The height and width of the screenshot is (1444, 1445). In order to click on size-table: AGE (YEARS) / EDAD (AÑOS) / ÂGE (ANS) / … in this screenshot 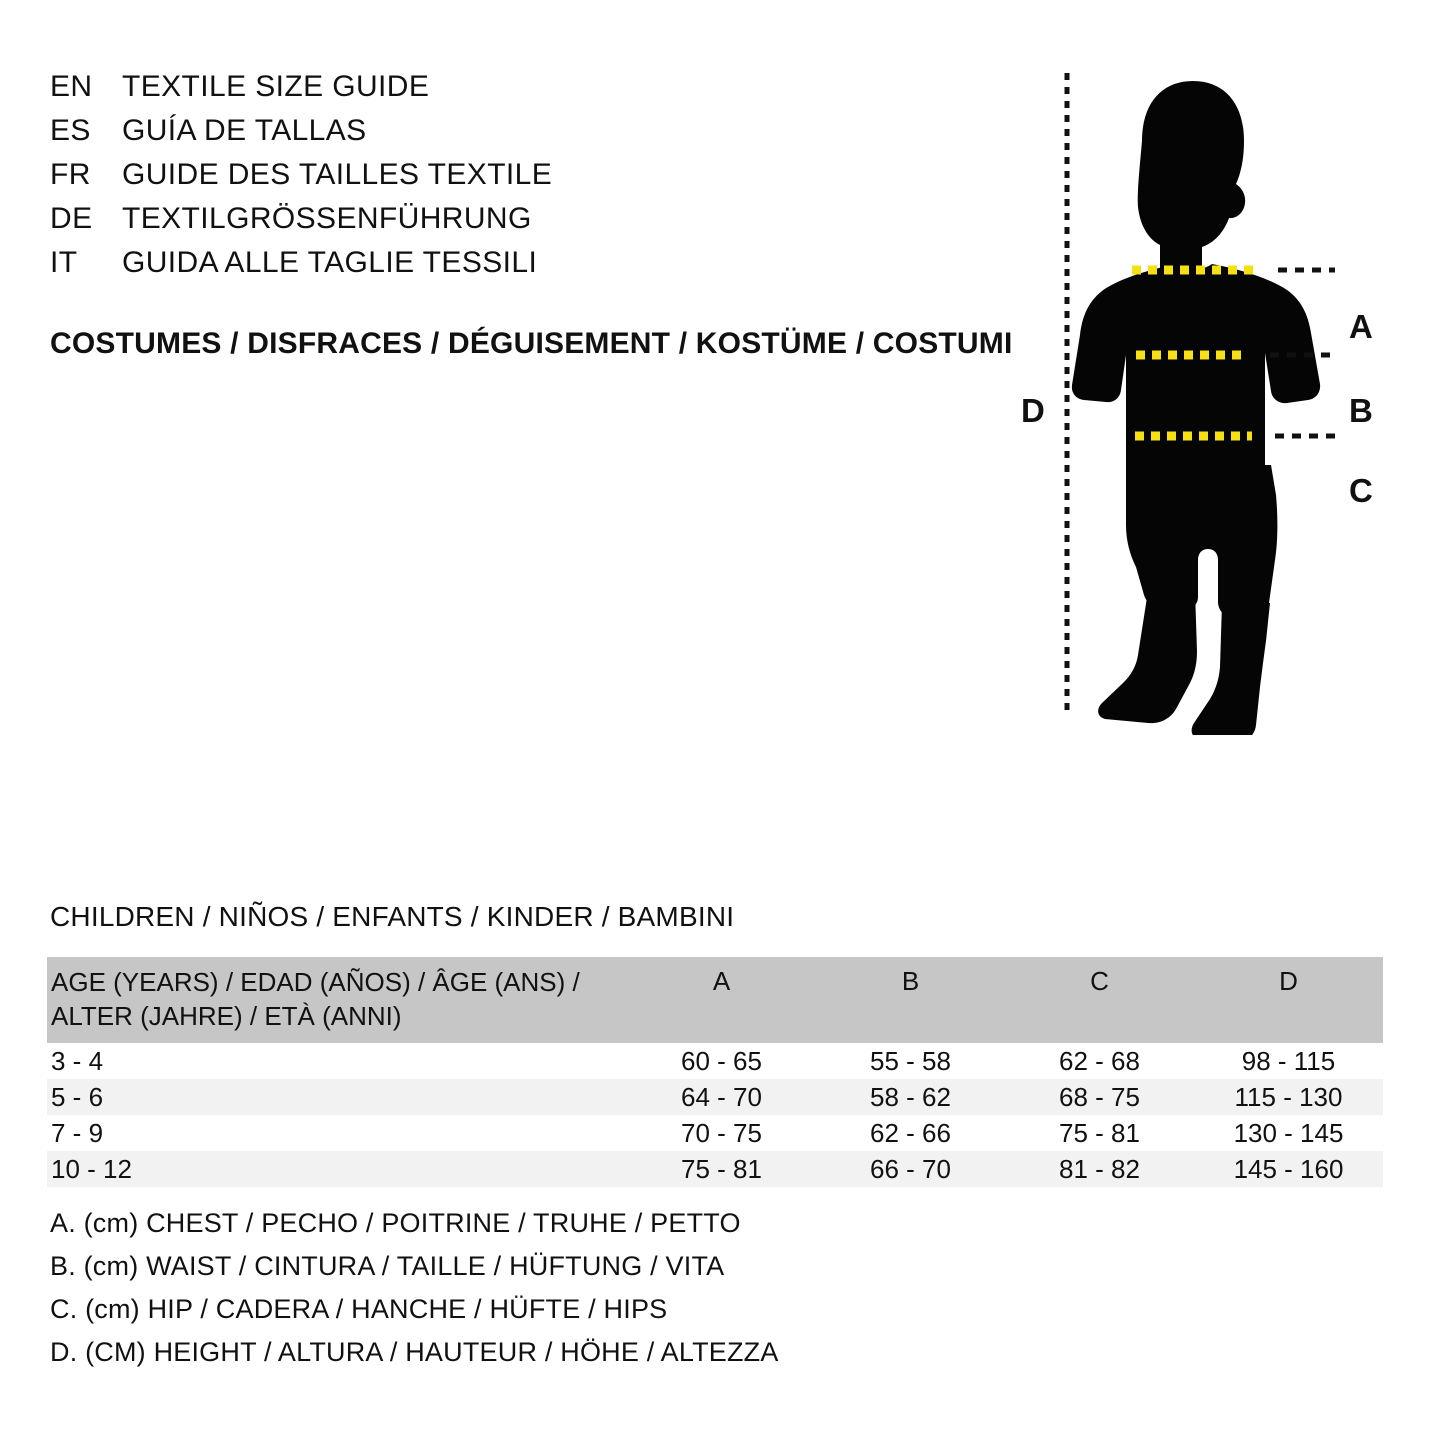, I will do `click(715, 1072)`.